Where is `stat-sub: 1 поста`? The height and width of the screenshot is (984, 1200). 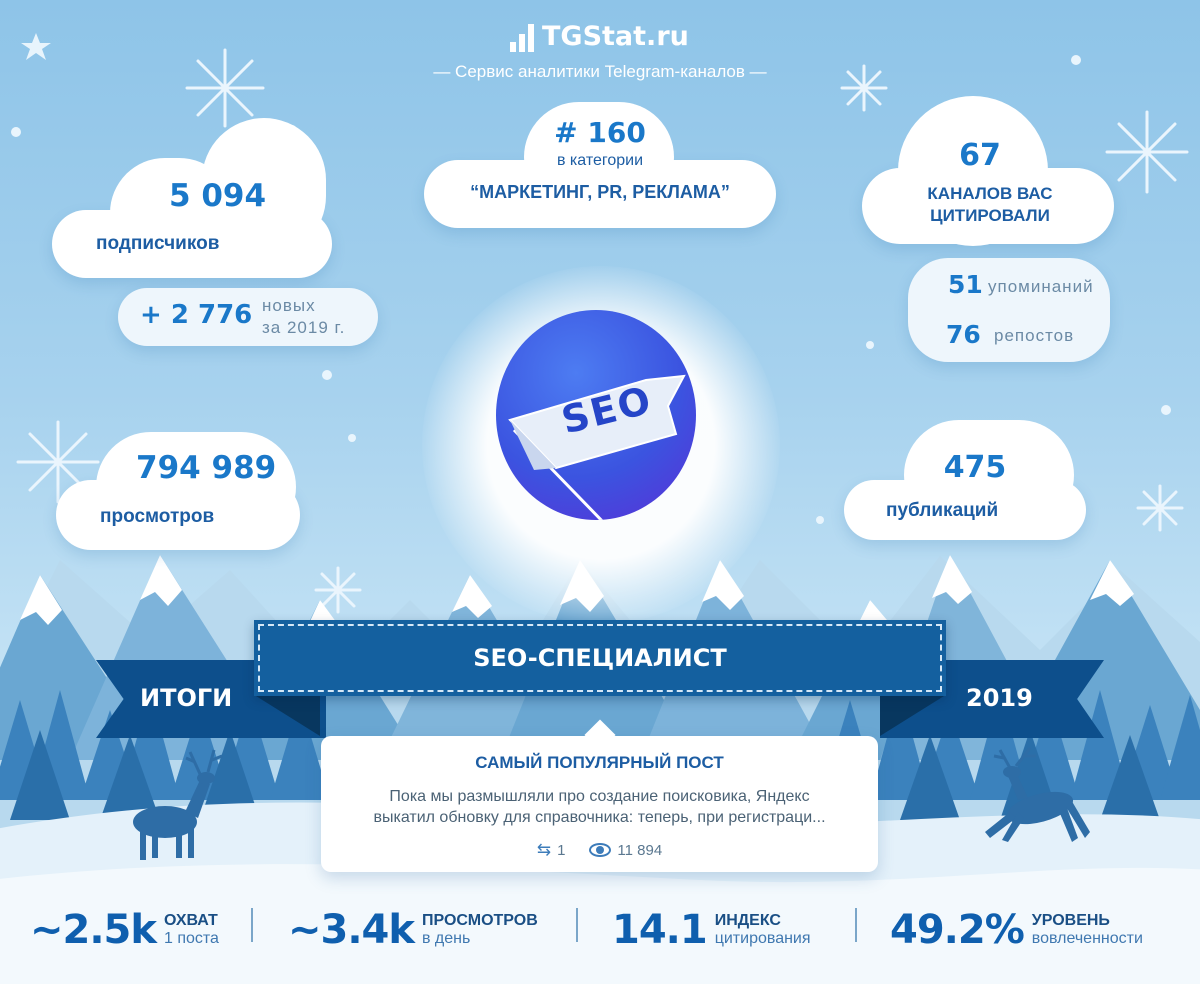 stat-sub: 1 поста is located at coordinates (191, 938).